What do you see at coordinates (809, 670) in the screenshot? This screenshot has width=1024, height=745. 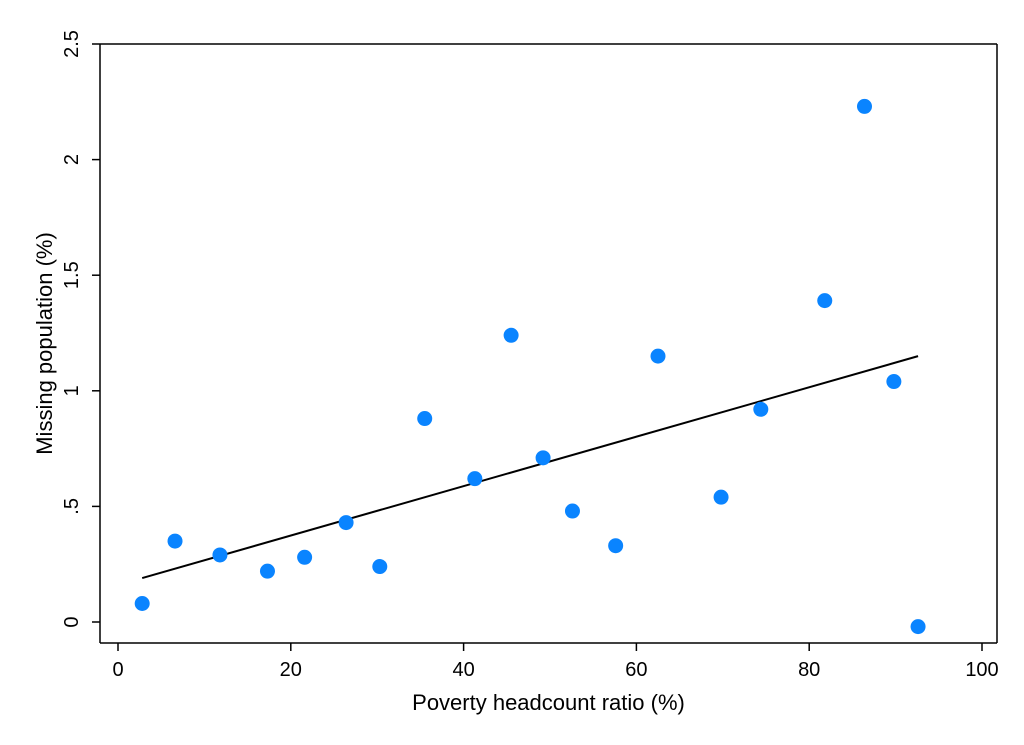 I see `x-tick-label: 80` at bounding box center [809, 670].